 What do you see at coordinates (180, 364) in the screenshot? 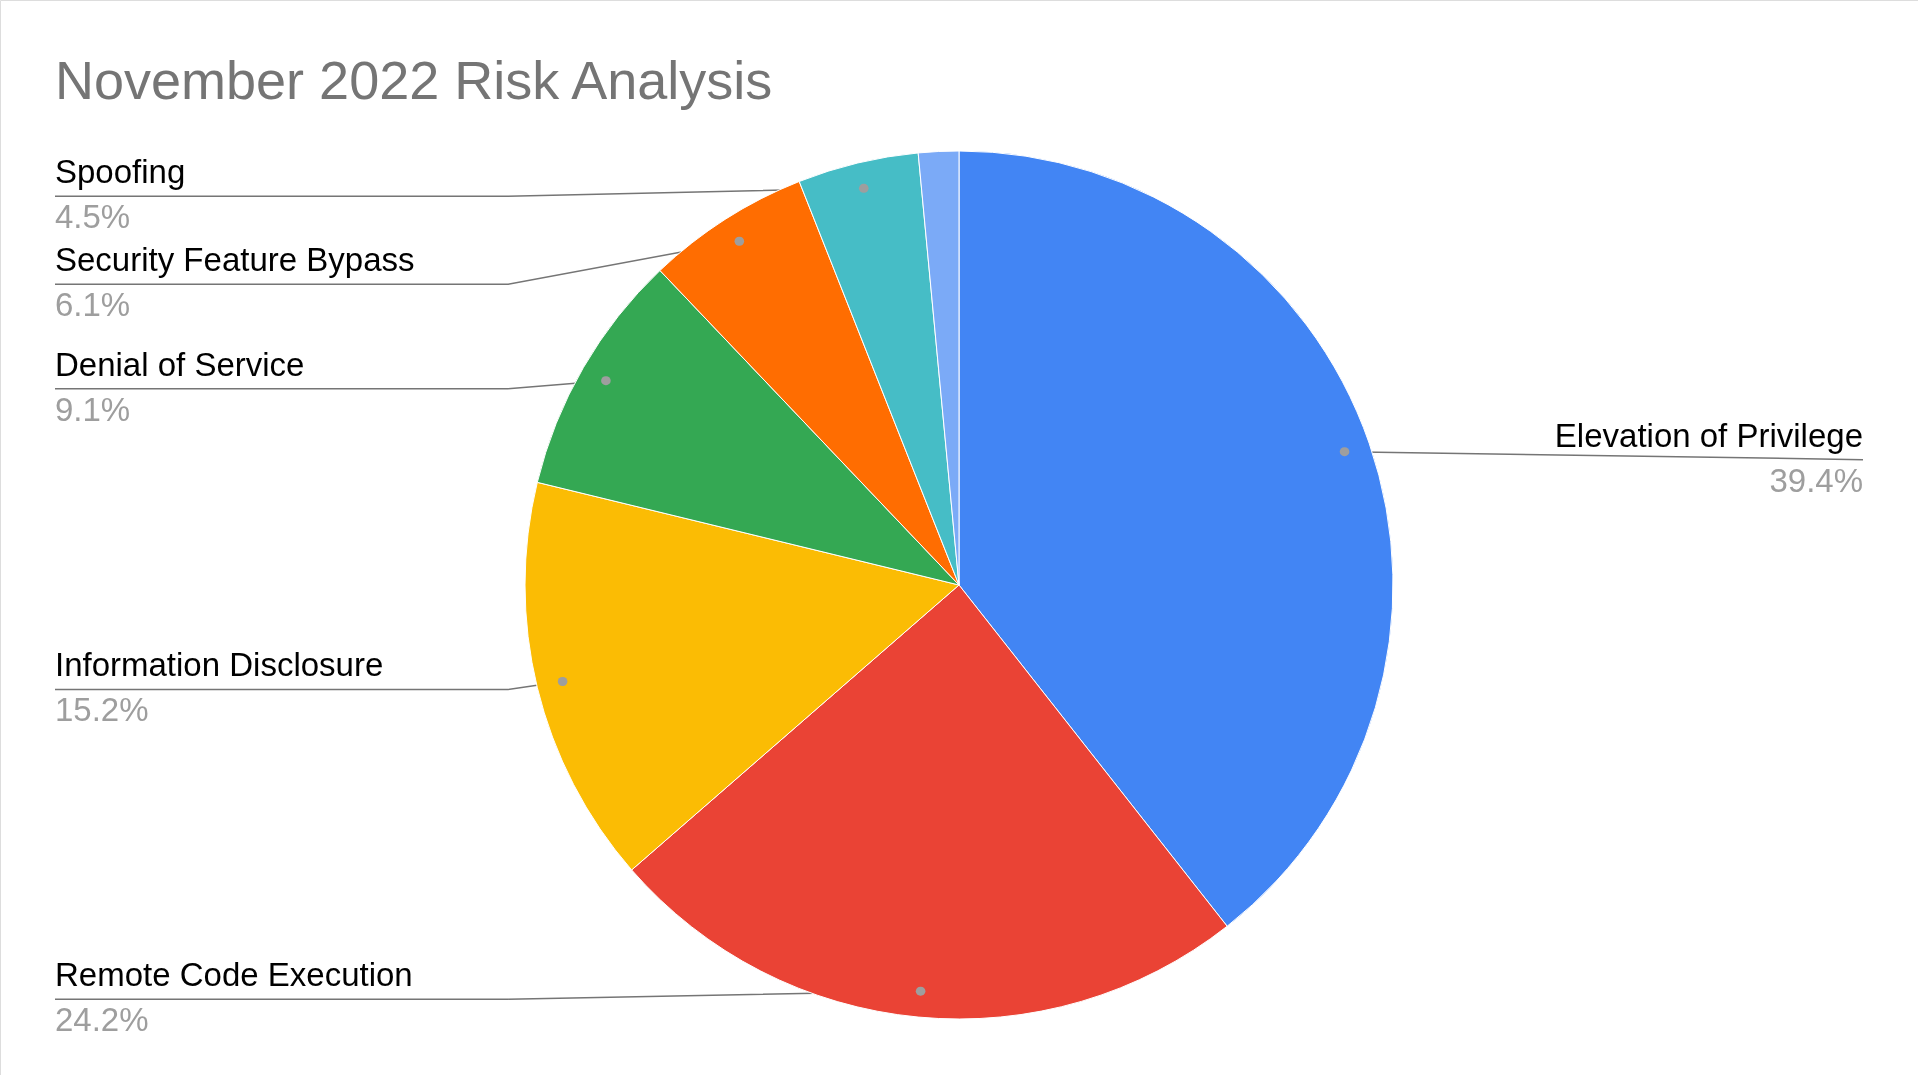
I see `slice-label: Denial of Service` at bounding box center [180, 364].